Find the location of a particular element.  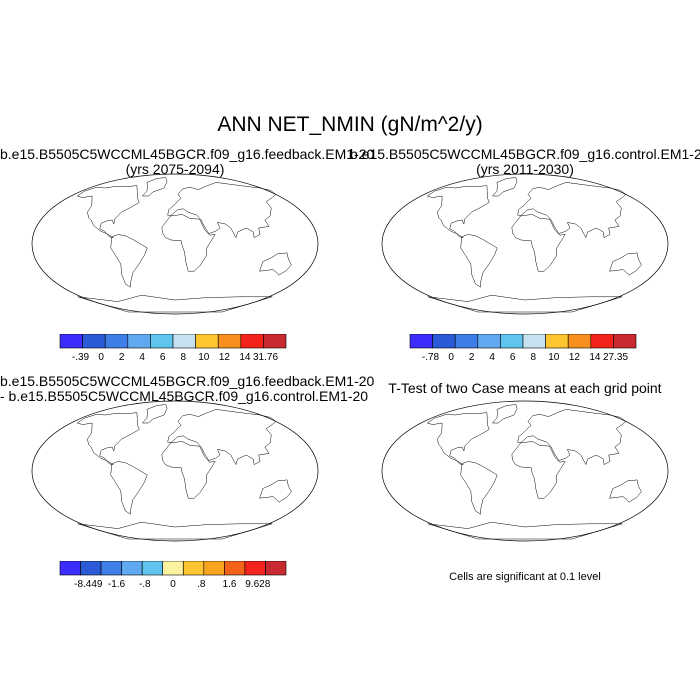

colorbar-panel-3: -8.449 -1.6 -.8 0 .8 1.6 9.628 is located at coordinates (173, 575).